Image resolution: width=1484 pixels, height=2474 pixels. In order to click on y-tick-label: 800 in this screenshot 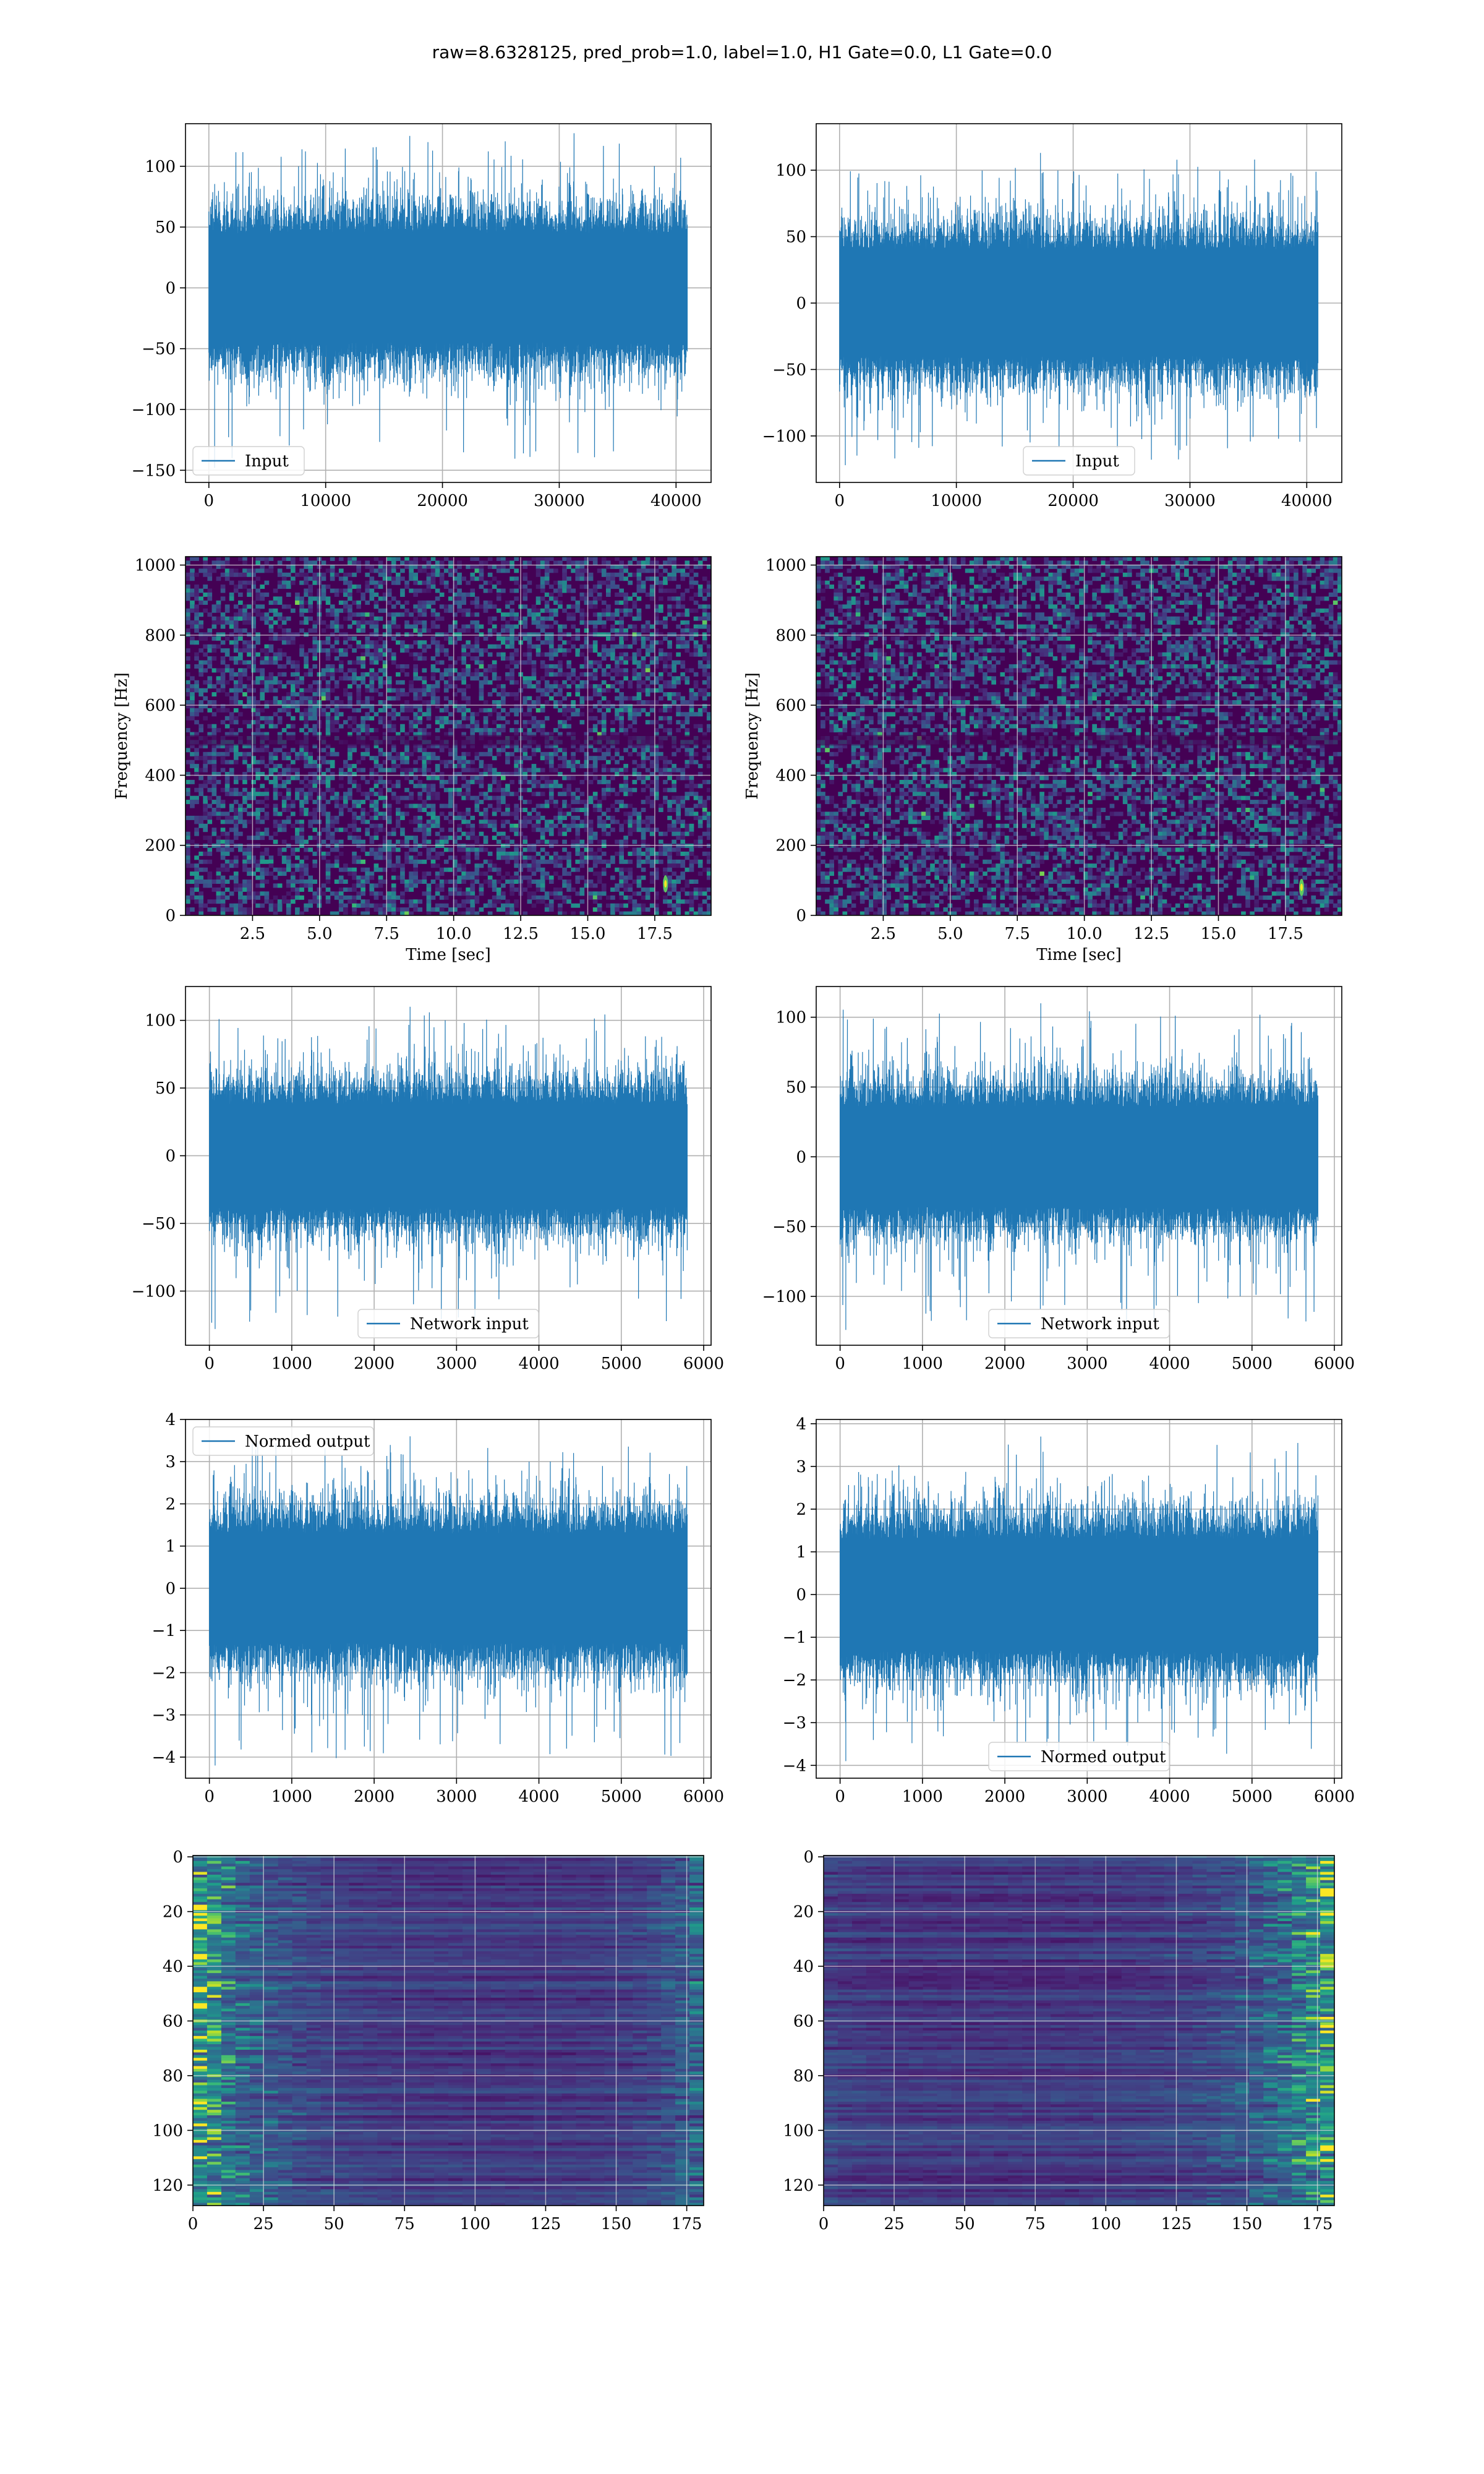, I will do `click(160, 636)`.